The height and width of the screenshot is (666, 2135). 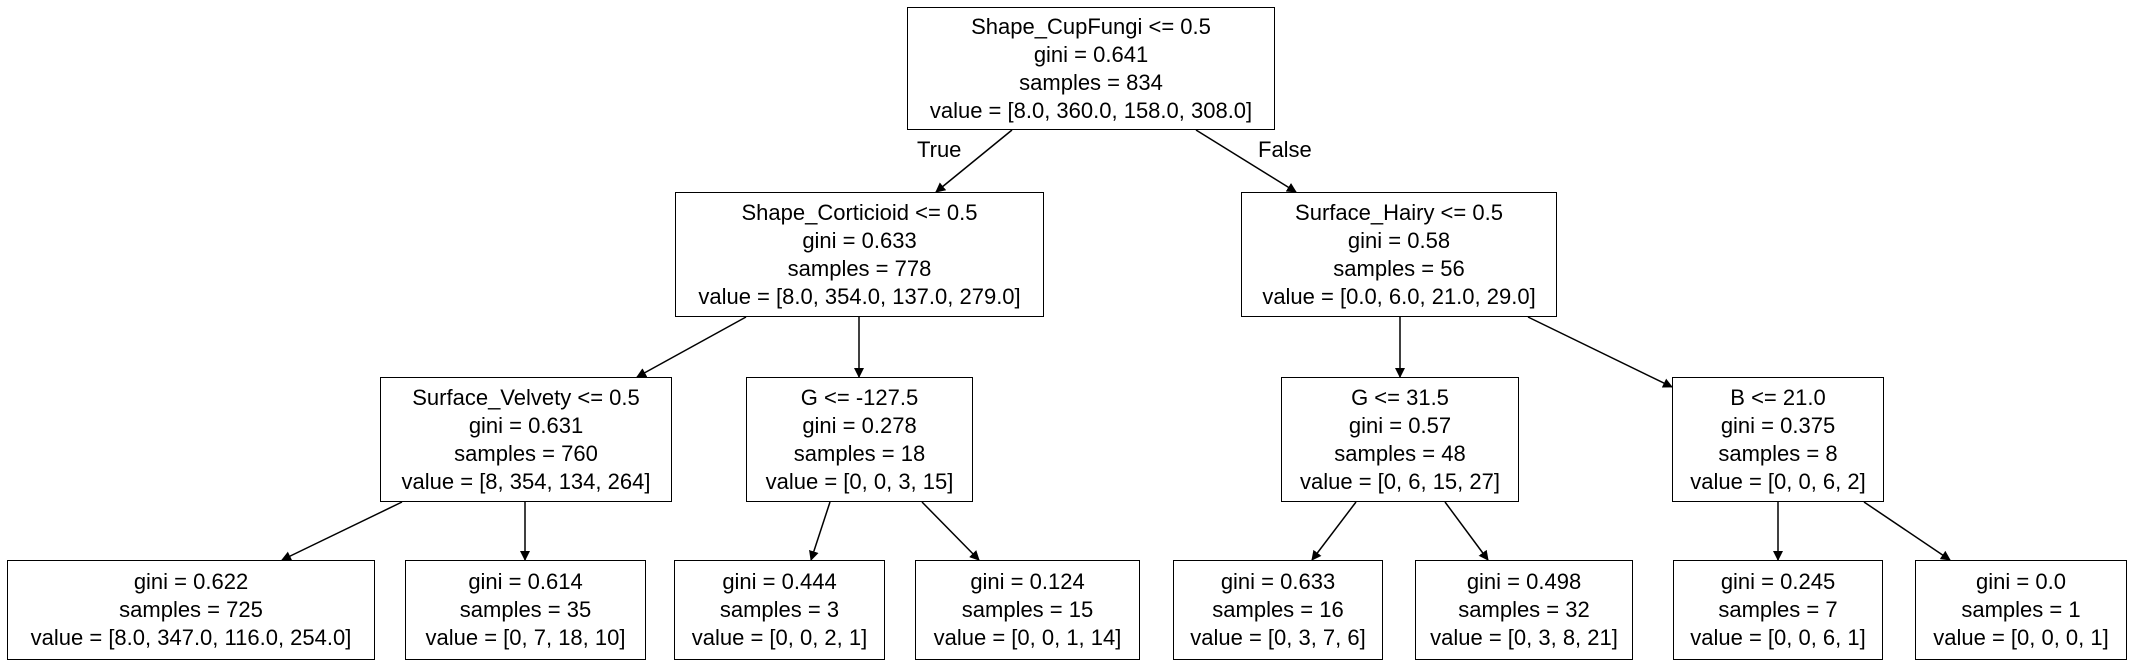 I want to click on node-line: gini = 0.124, so click(x=1027, y=581).